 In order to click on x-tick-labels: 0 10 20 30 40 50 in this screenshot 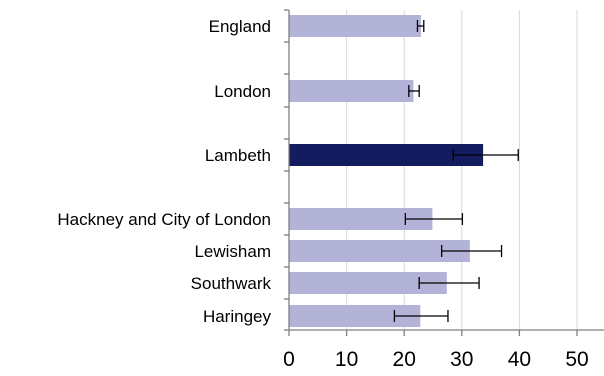, I will do `click(436, 359)`.